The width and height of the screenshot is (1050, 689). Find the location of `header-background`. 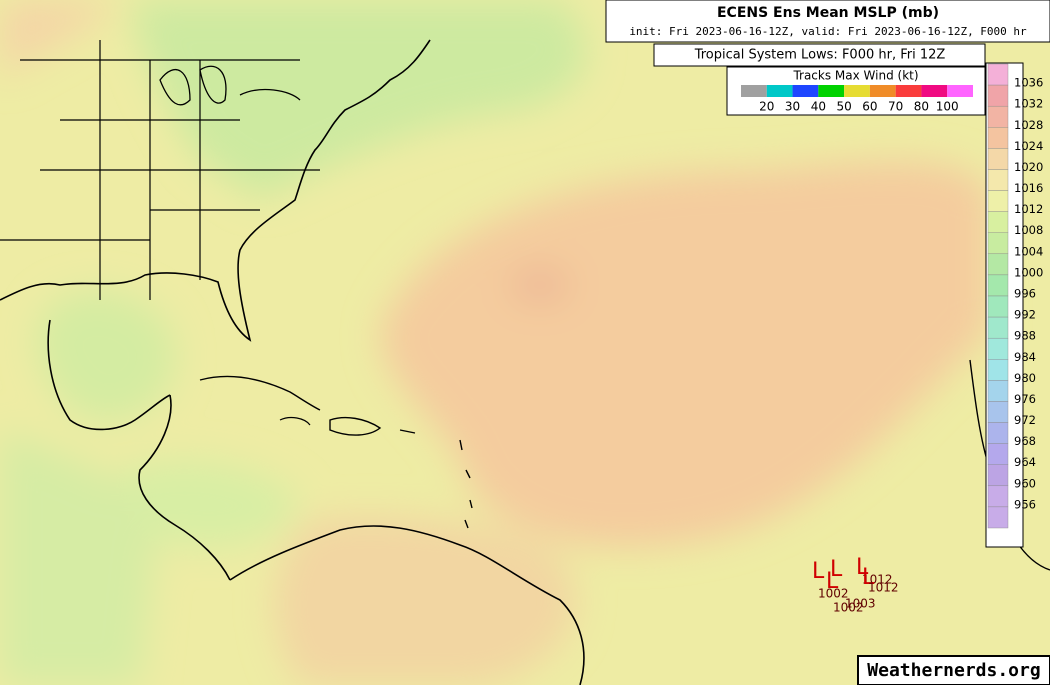

header-background is located at coordinates (827, 21).